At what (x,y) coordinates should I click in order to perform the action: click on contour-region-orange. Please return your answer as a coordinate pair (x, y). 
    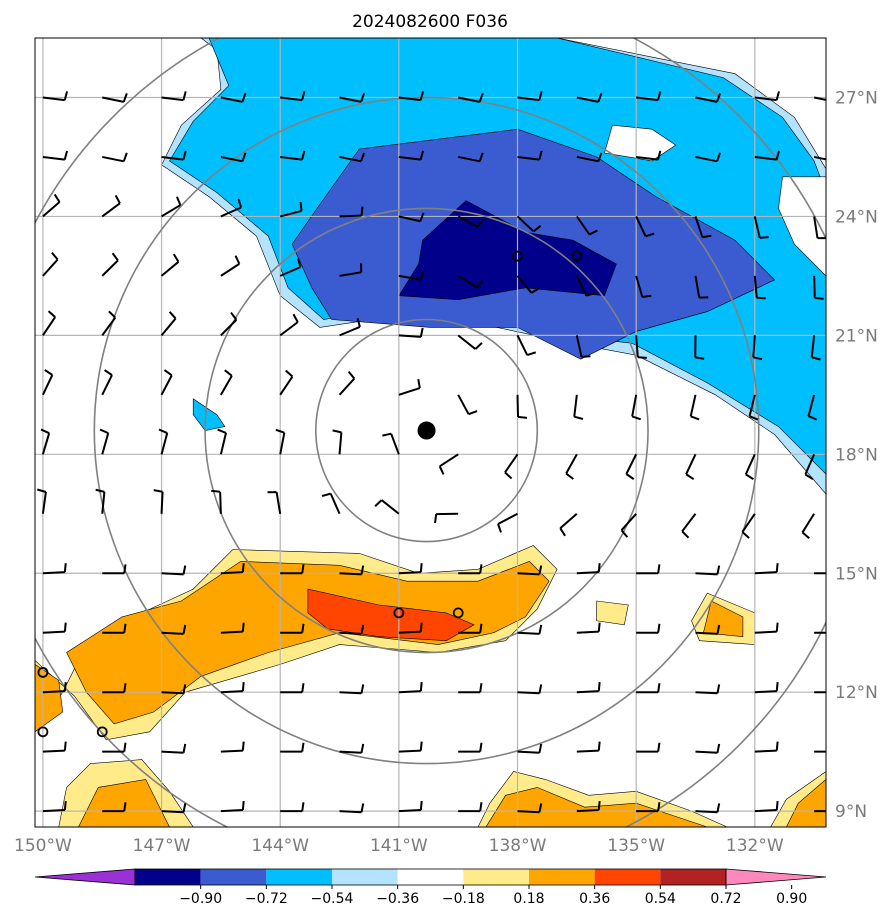
    Looking at the image, I should click on (308, 643).